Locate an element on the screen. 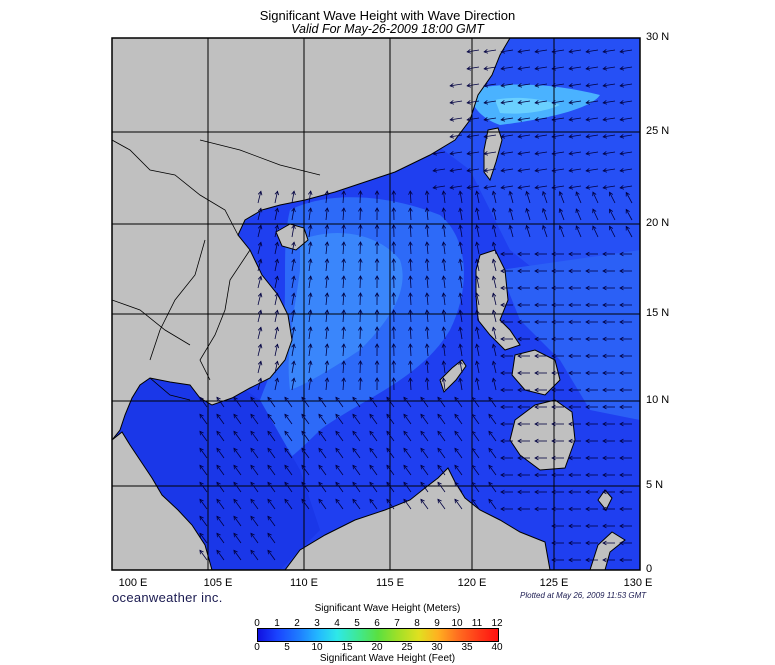  legend-tick: 1 is located at coordinates (277, 623).